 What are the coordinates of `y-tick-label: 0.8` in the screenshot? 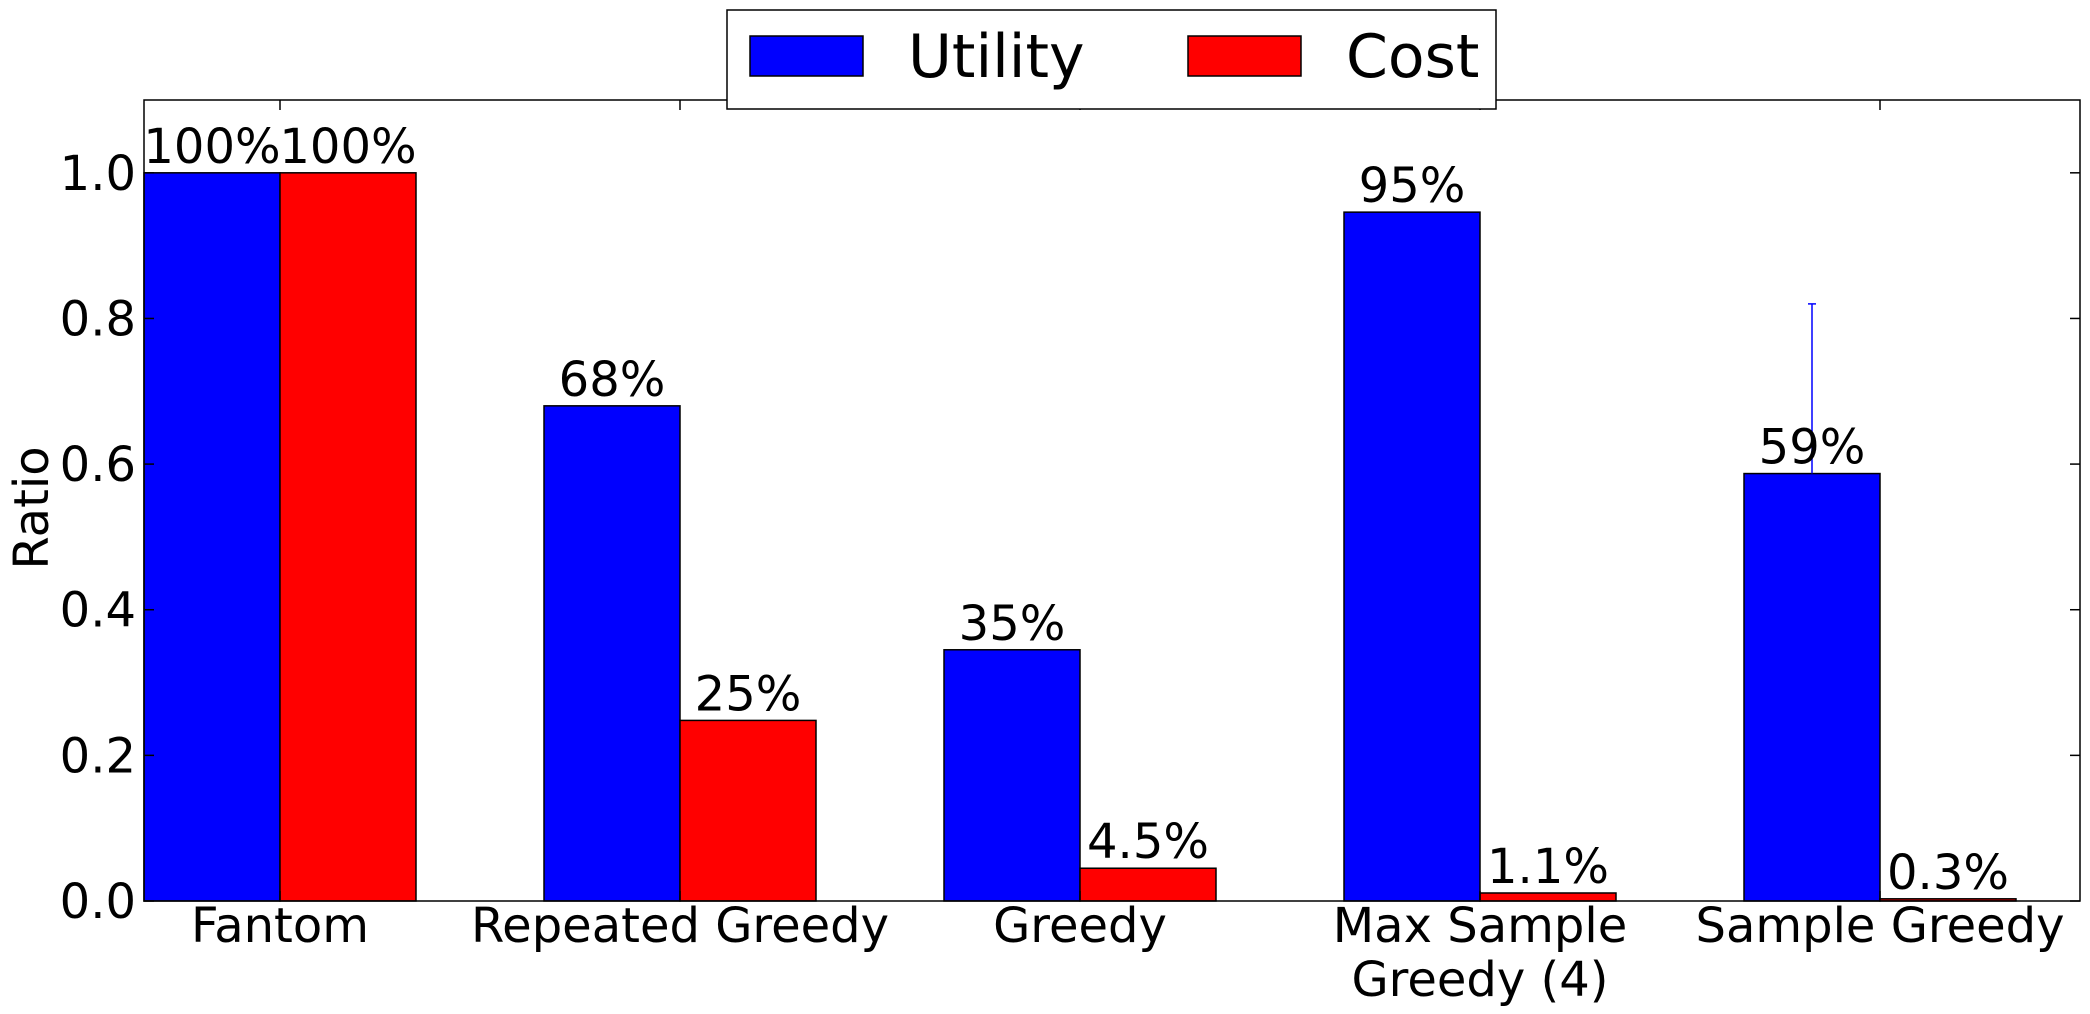 It's located at (98, 319).